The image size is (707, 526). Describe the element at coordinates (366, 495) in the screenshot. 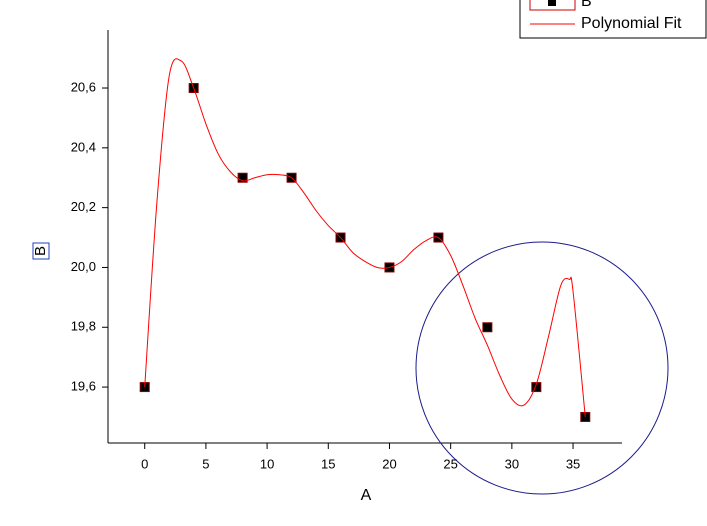

I see `x-axis-title: A` at that location.